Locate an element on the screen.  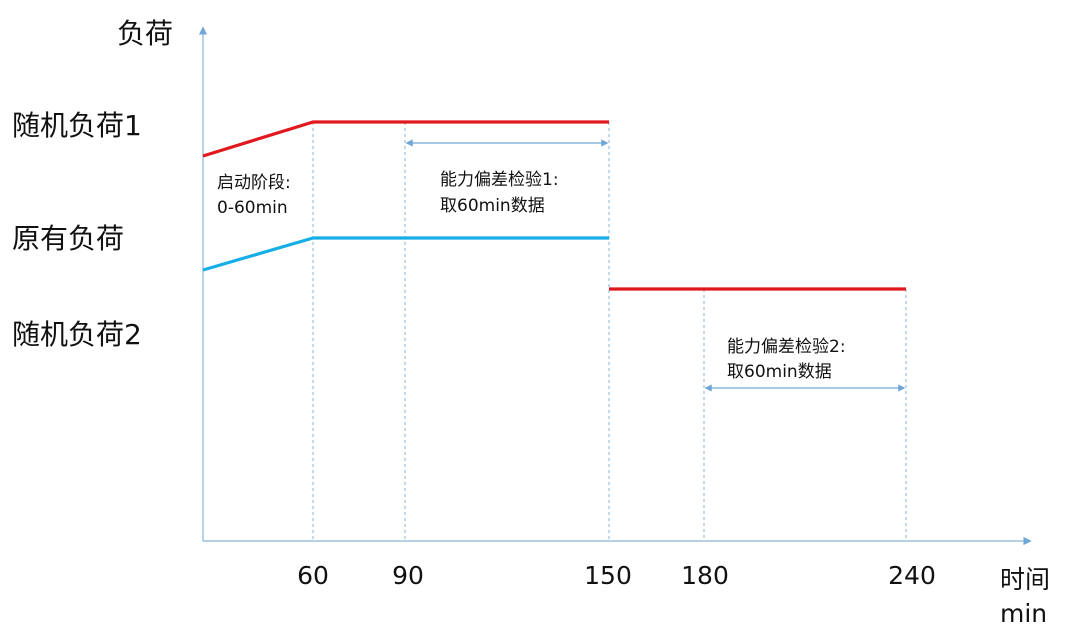
original-load-label: 原有负荷 is located at coordinates (68, 238).